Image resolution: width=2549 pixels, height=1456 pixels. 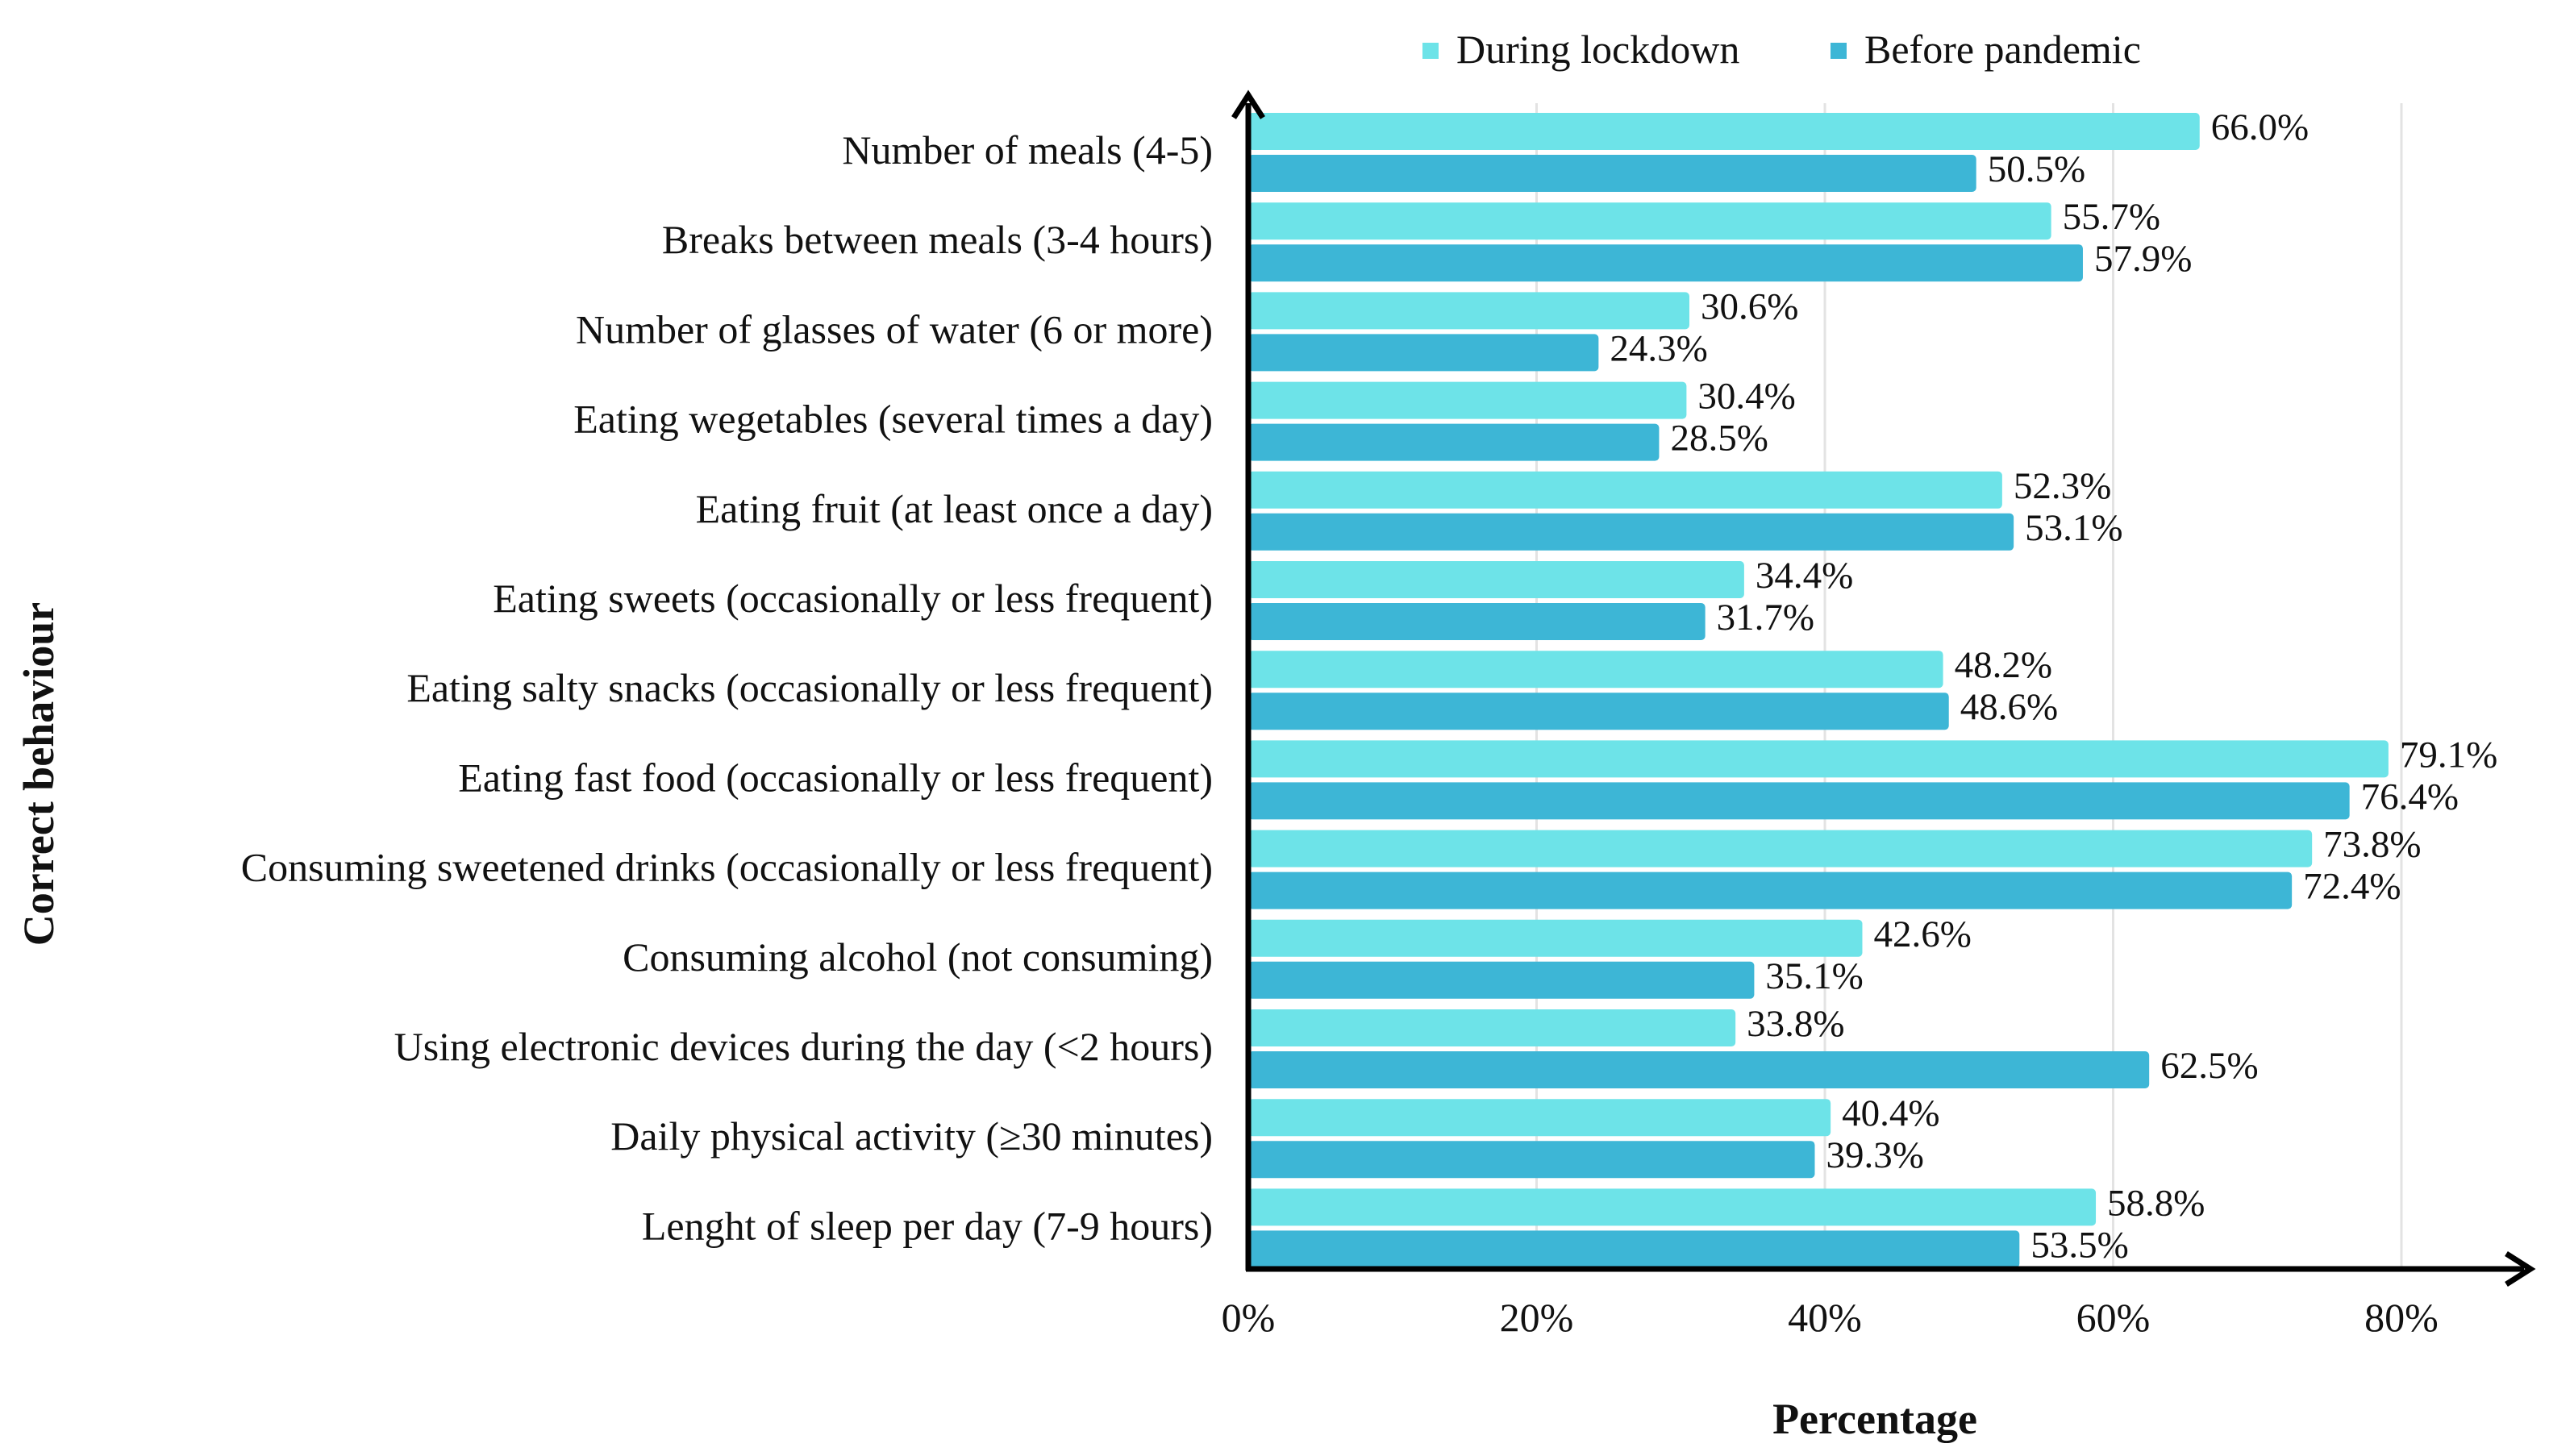 I want to click on data-label-lockdown: 48.2%, so click(x=2003, y=665).